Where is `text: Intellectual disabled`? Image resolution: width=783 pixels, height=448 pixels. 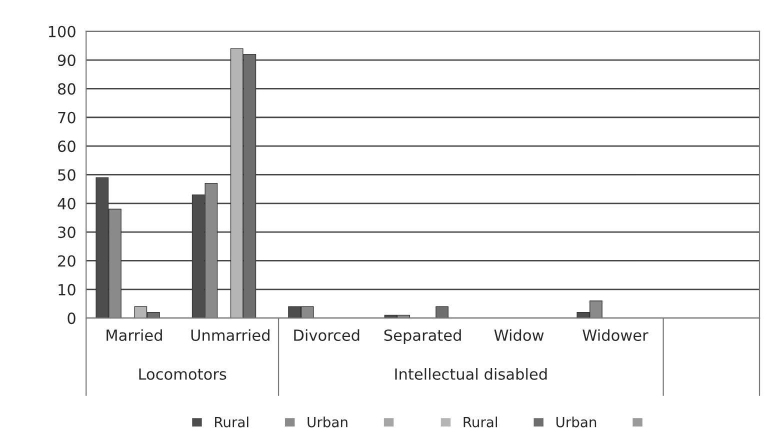
text: Intellectual disabled is located at coordinates (471, 374).